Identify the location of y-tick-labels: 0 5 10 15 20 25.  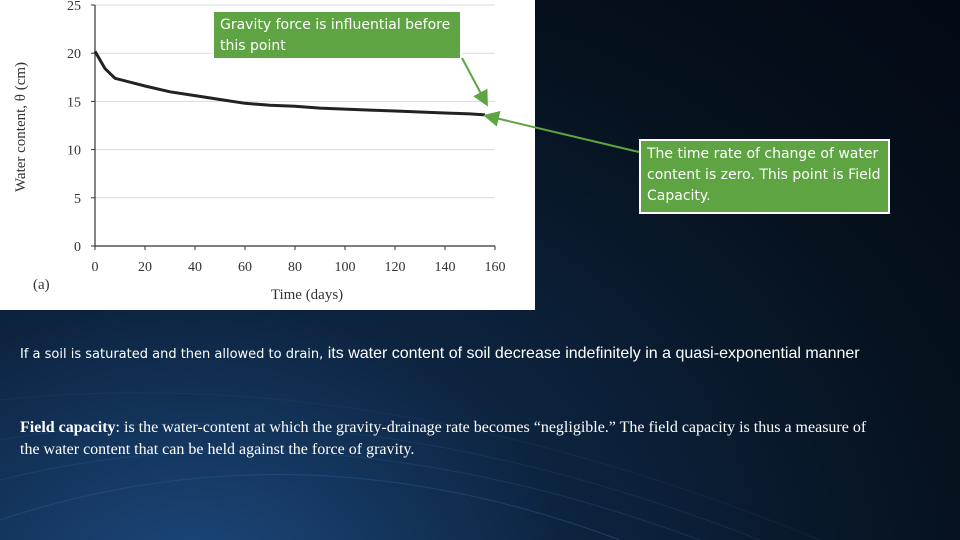
(74, 127).